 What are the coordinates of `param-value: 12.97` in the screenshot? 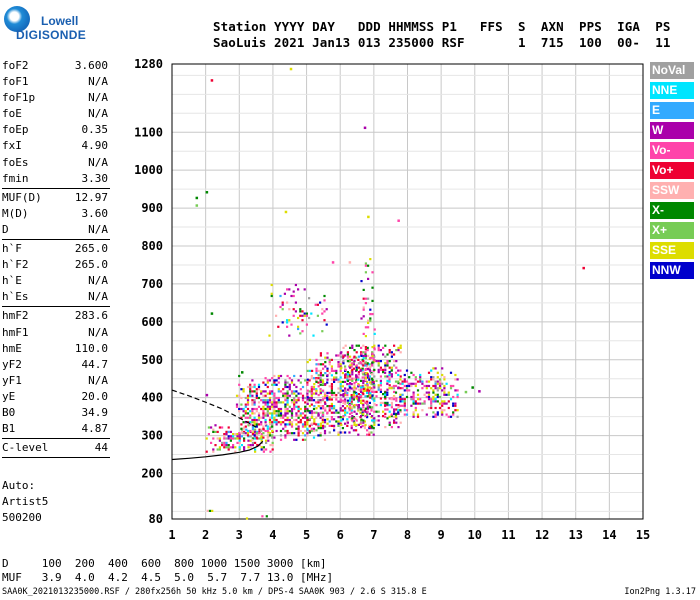 It's located at (91, 197).